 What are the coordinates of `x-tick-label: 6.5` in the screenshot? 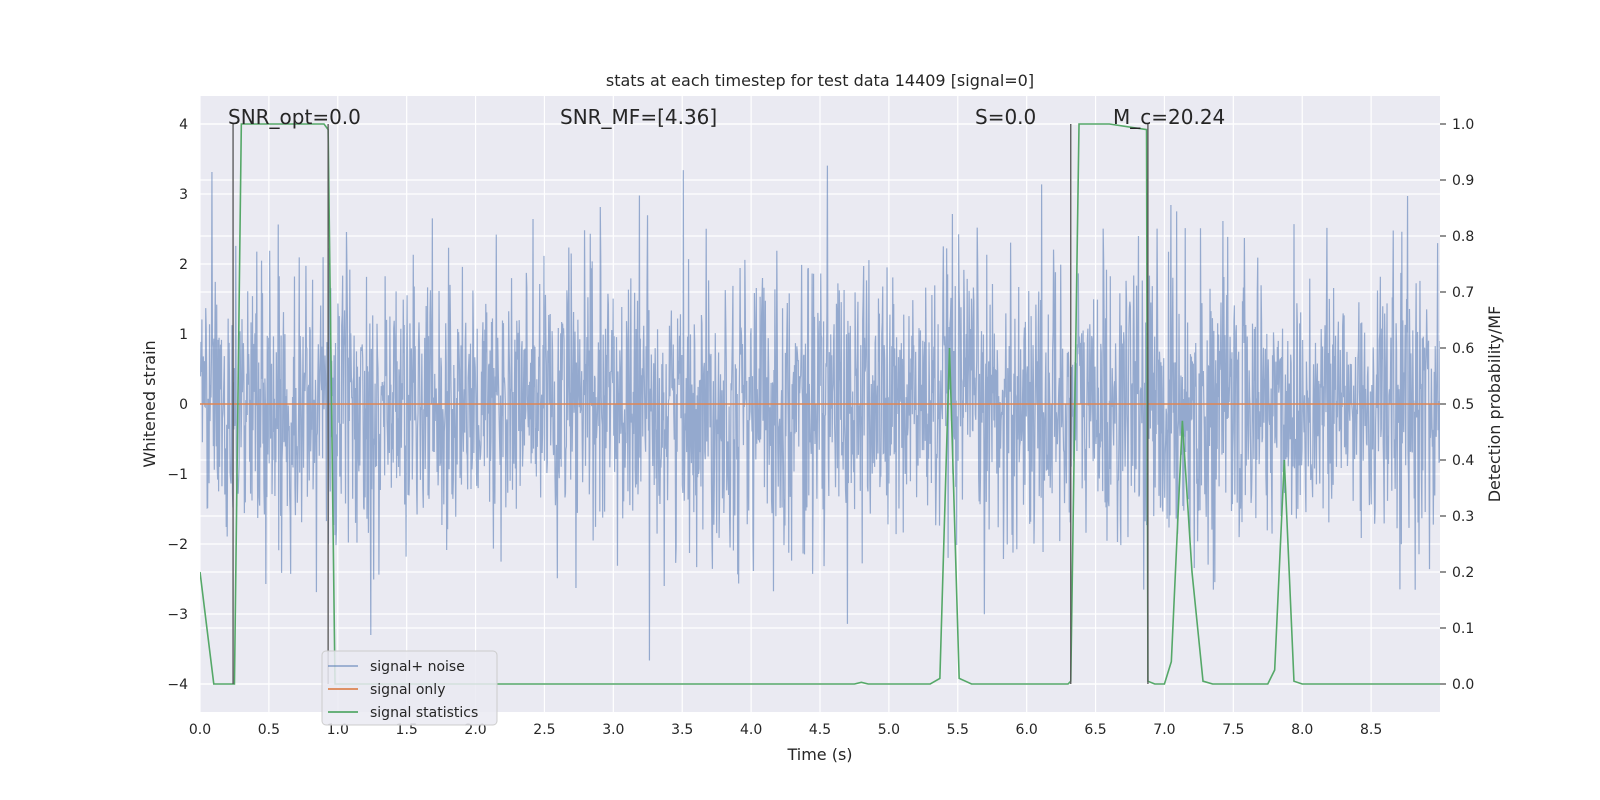 It's located at (1095, 730).